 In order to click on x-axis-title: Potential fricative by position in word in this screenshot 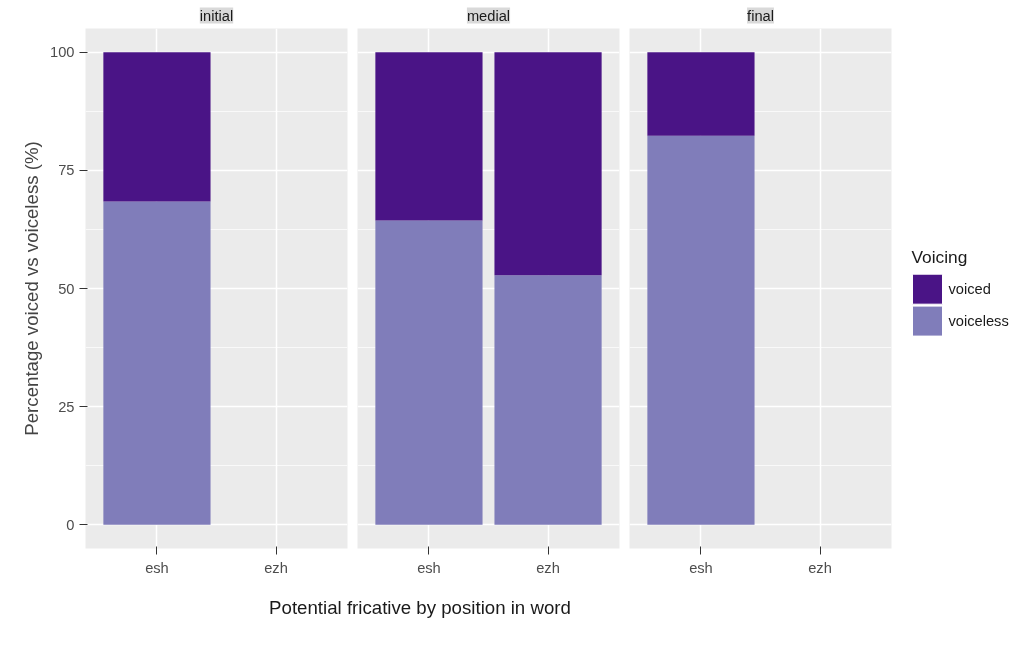, I will do `click(420, 608)`.